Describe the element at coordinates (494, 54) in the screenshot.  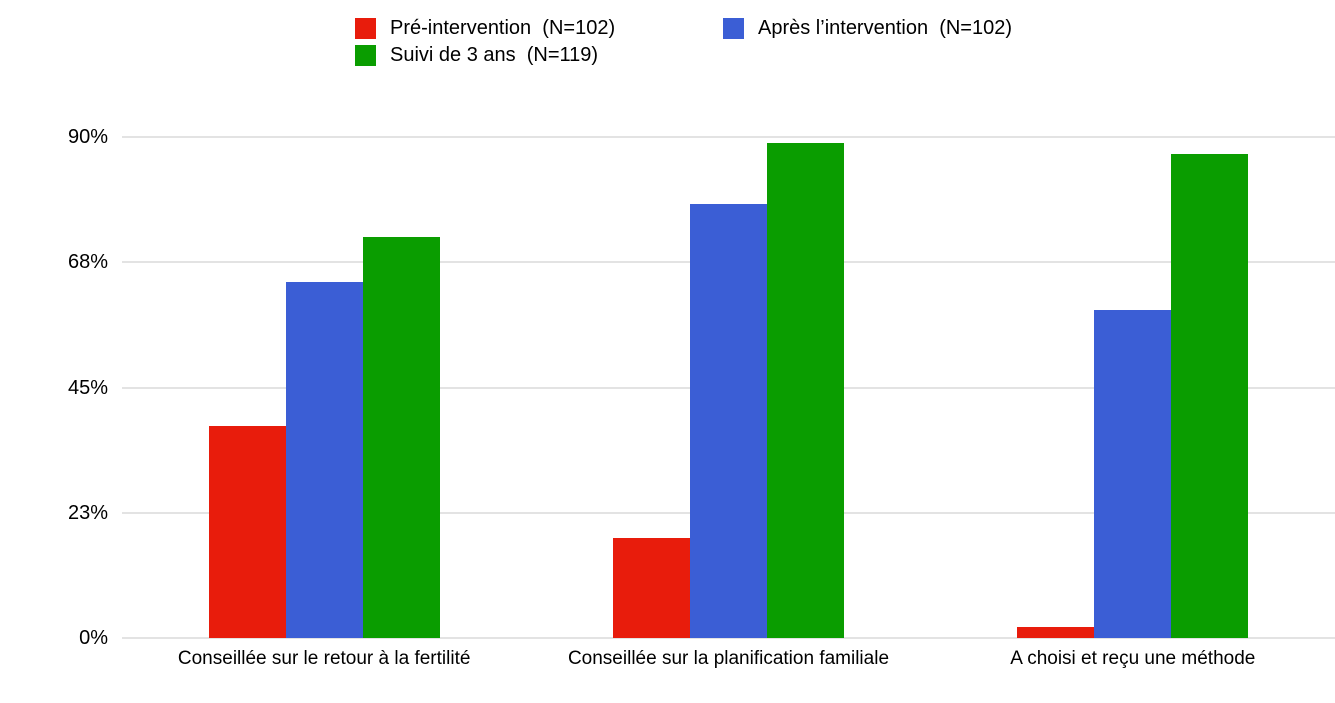
I see `legend-label: Suivi de 3 ans (N=119)` at that location.